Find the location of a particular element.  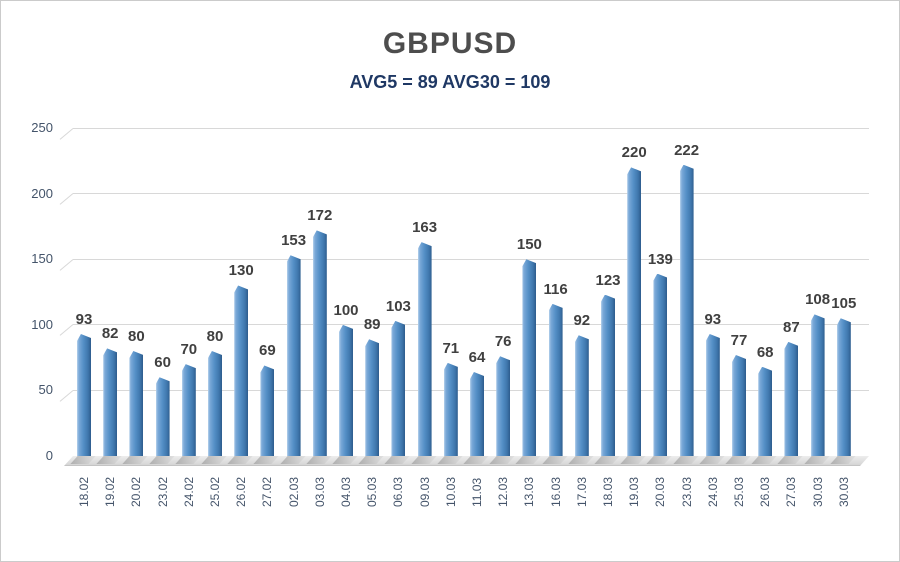

x-tick-label: 26.02 is located at coordinates (241, 492).